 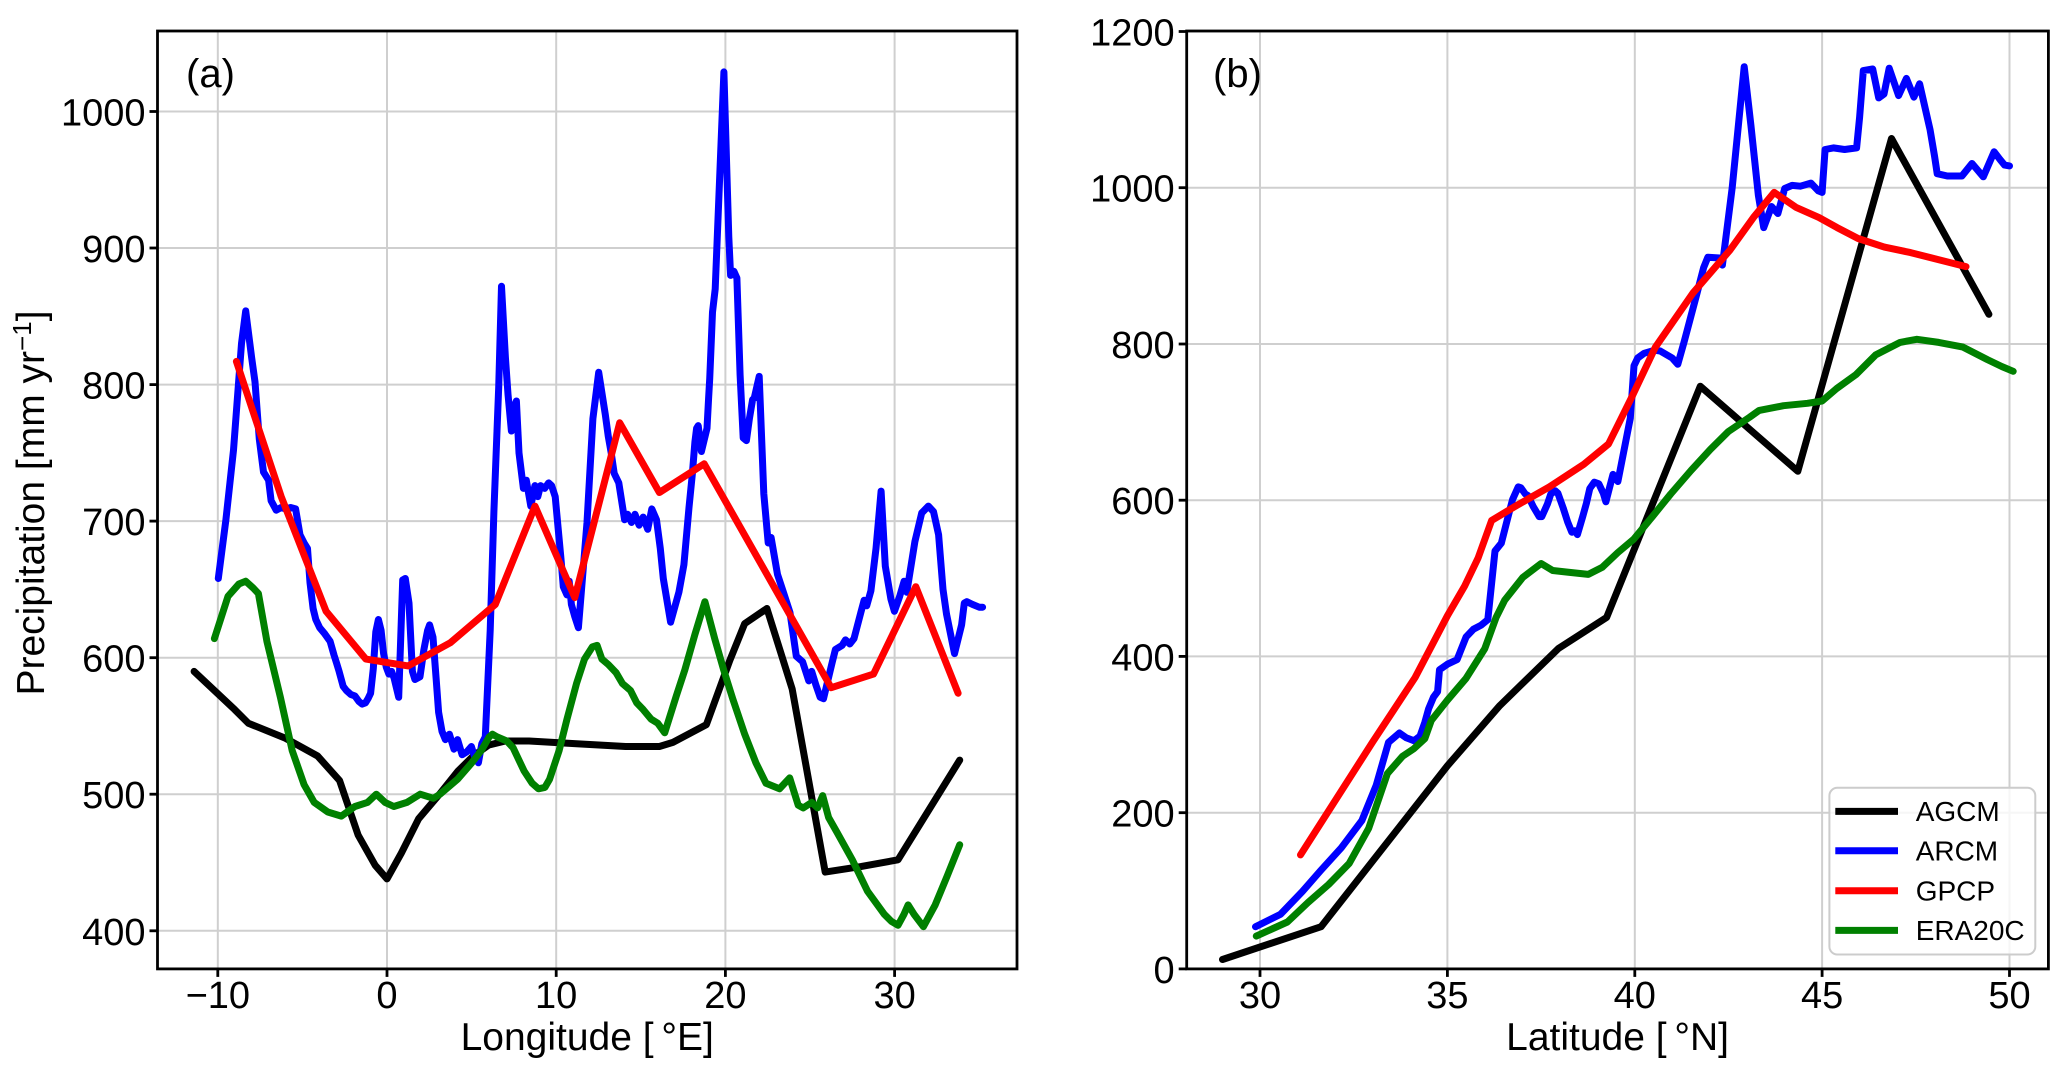 I want to click on svg-text: Latitude [ °N], so click(x=1617, y=1037).